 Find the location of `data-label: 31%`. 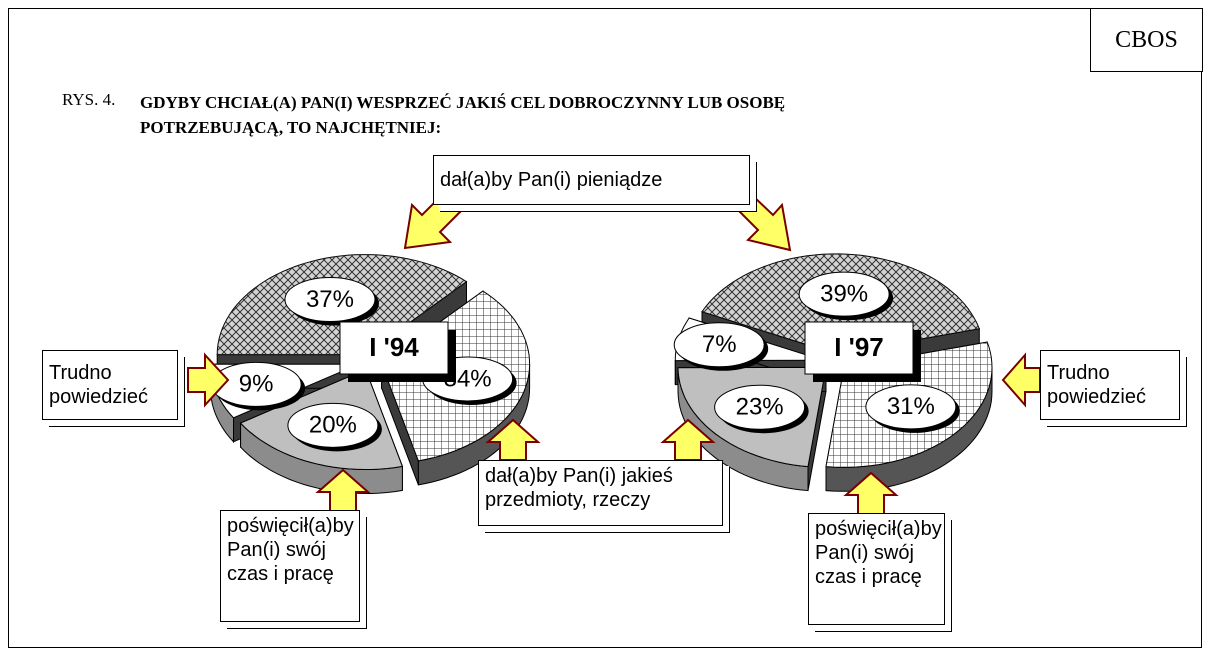

data-label: 31% is located at coordinates (911, 406).